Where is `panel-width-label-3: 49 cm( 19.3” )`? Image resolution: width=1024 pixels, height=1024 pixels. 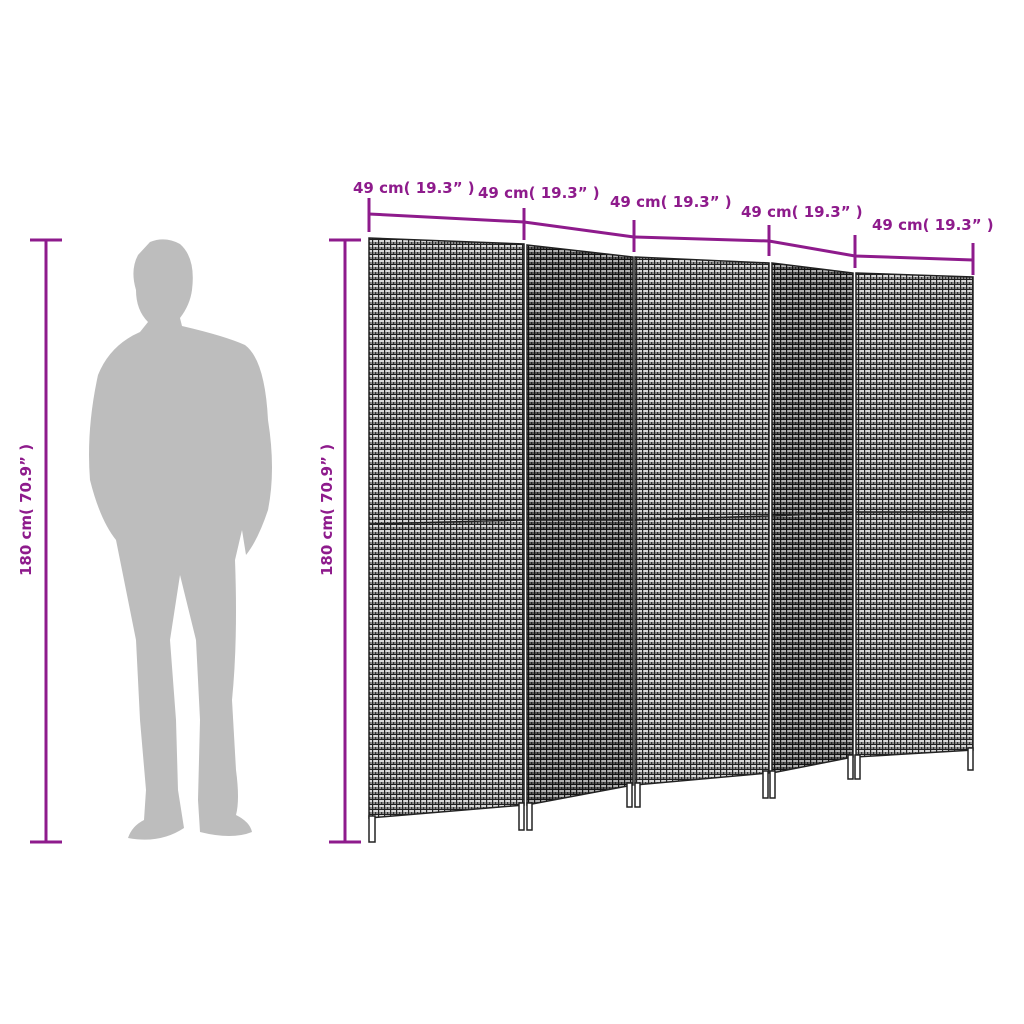
panel-width-label-3: 49 cm( 19.3” ) is located at coordinates (671, 202).